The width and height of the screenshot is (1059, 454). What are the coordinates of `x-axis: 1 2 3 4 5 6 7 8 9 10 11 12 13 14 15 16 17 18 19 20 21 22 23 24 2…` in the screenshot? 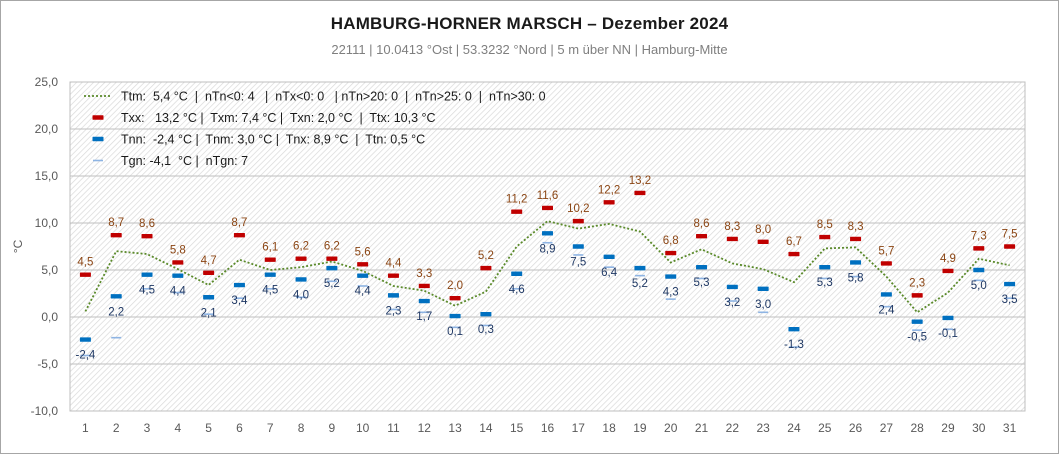 It's located at (549, 428).